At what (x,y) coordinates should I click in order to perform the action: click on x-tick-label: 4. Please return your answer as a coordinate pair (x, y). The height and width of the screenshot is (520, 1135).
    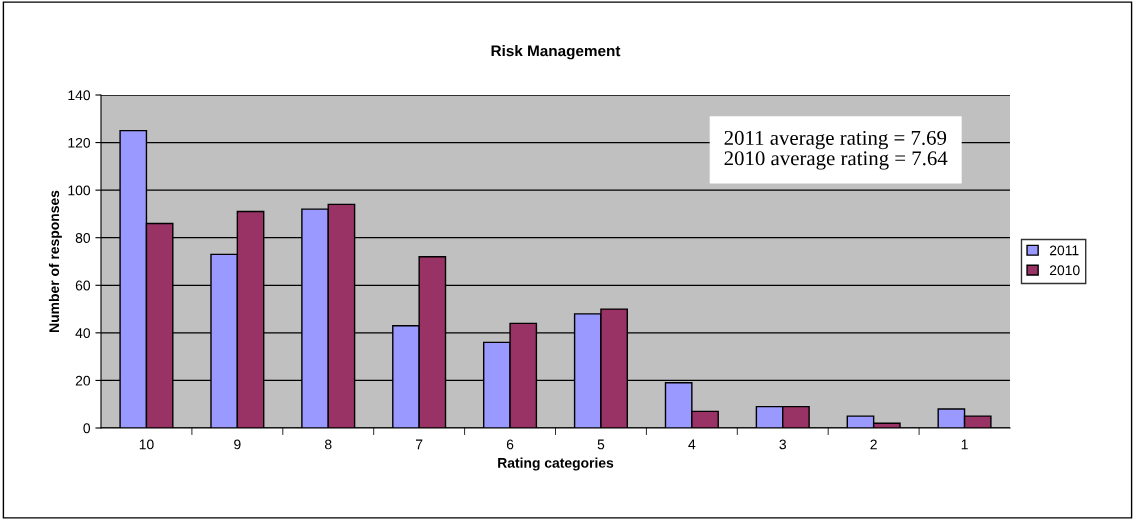
    Looking at the image, I should click on (692, 444).